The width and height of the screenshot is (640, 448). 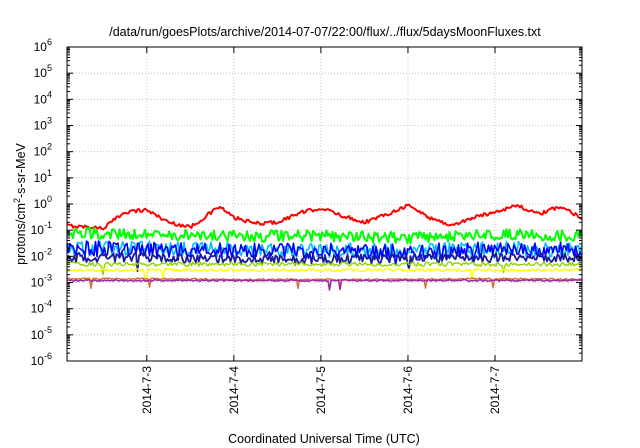 I want to click on y-tick-label: 10⁴, so click(x=43, y=97).